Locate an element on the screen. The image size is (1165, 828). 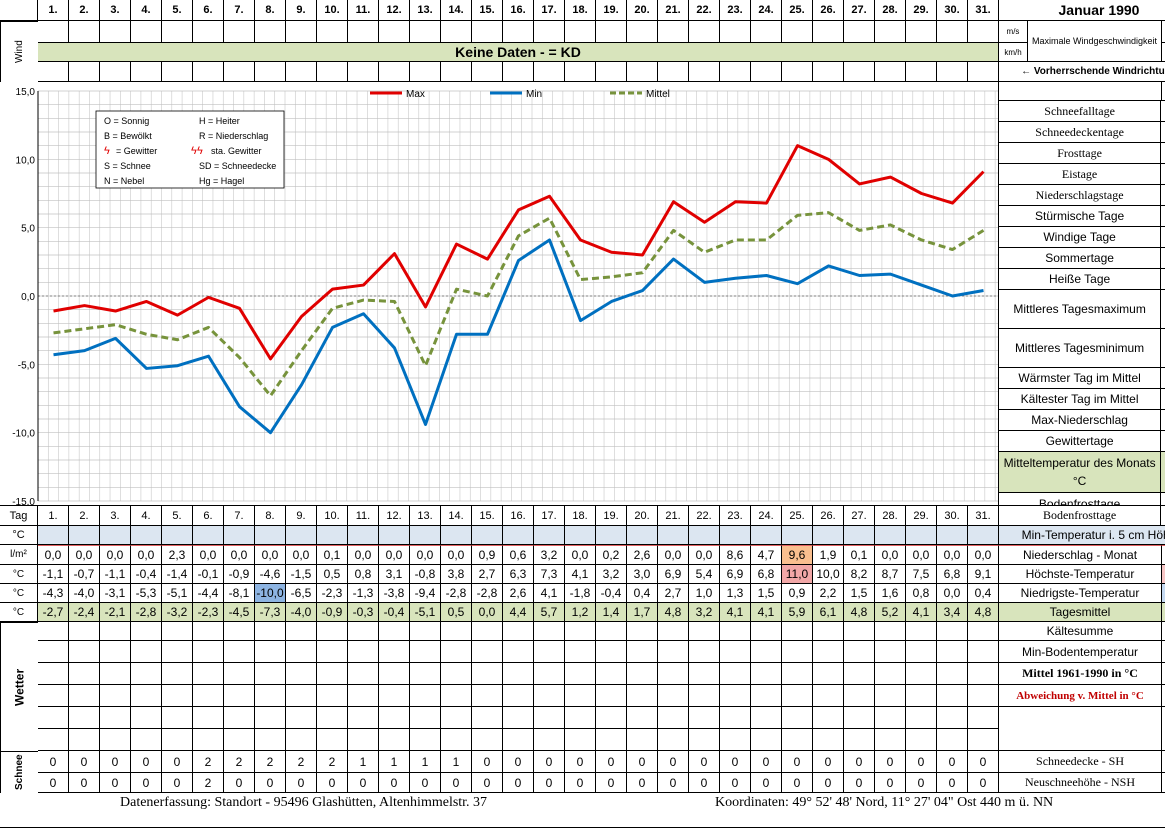
day-header: 9. is located at coordinates (301, 516).